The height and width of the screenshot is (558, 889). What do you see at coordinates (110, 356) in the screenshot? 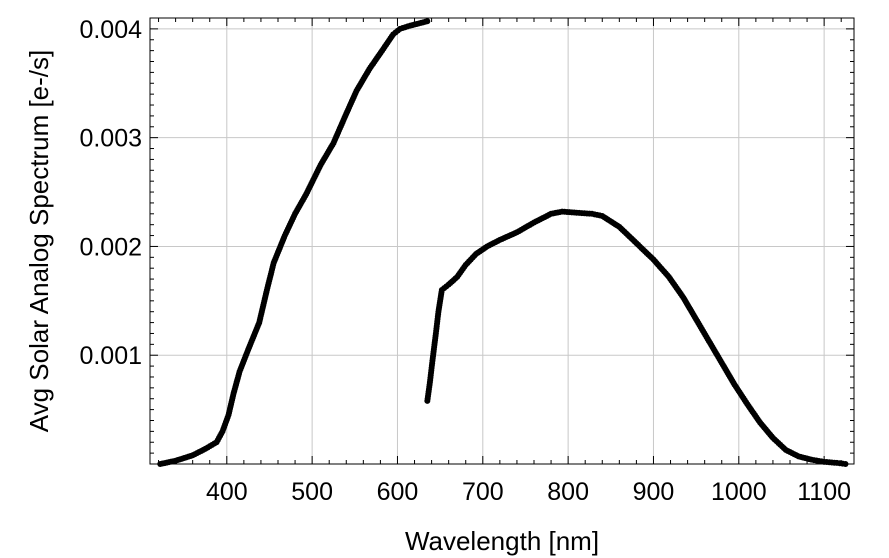
I see `y-tick-label: 0.001` at bounding box center [110, 356].